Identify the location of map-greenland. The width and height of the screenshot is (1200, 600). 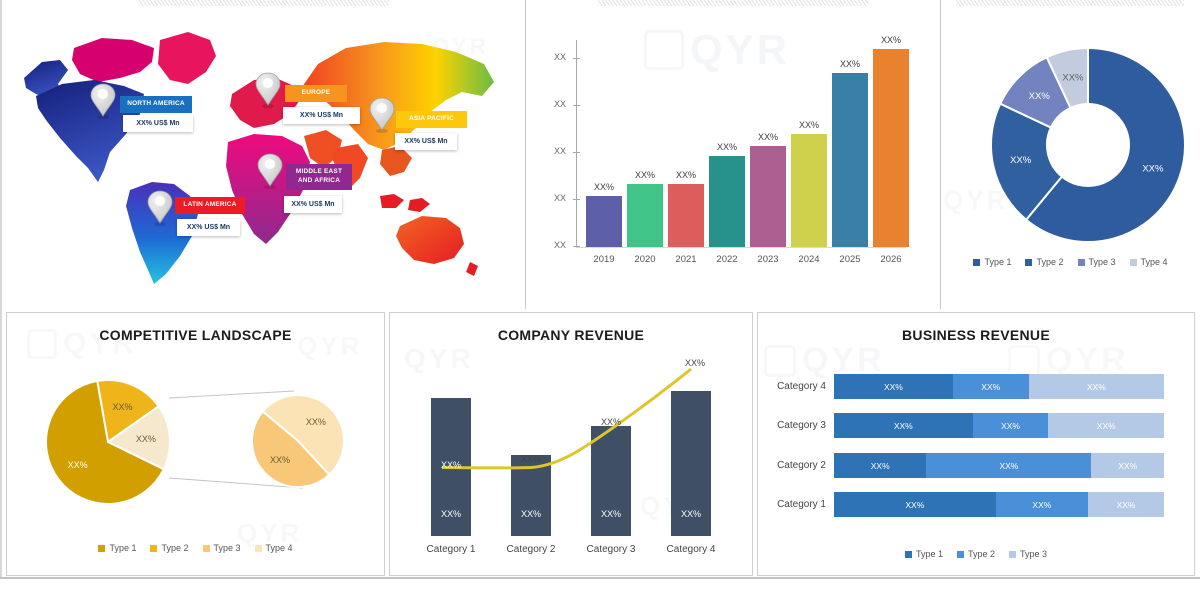
(187, 58).